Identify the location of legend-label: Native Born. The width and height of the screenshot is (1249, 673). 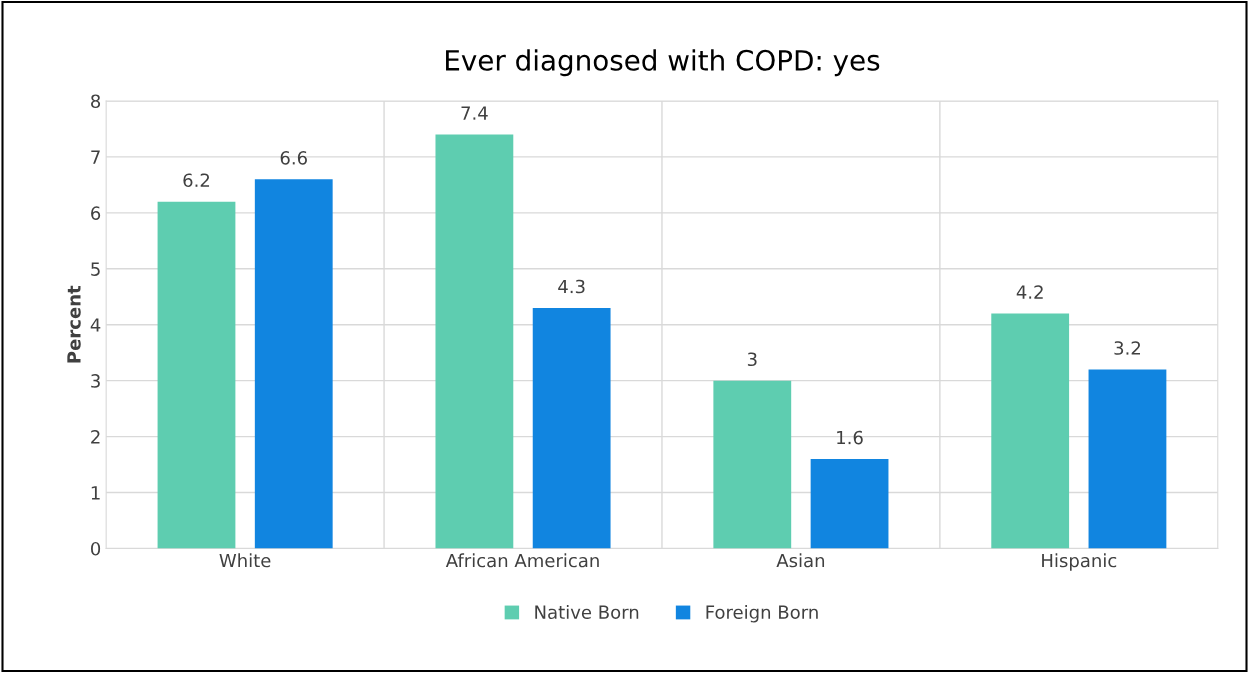
(587, 612).